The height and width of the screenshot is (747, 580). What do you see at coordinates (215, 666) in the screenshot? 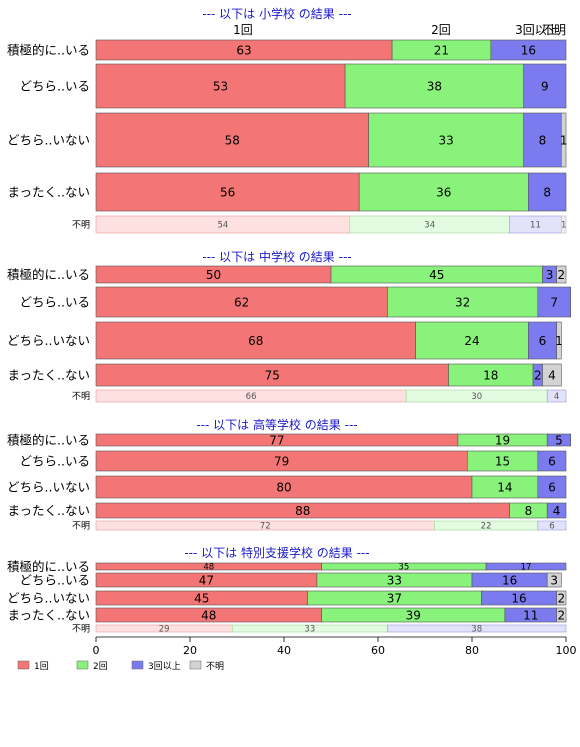
I see `legend-label: 不明` at bounding box center [215, 666].